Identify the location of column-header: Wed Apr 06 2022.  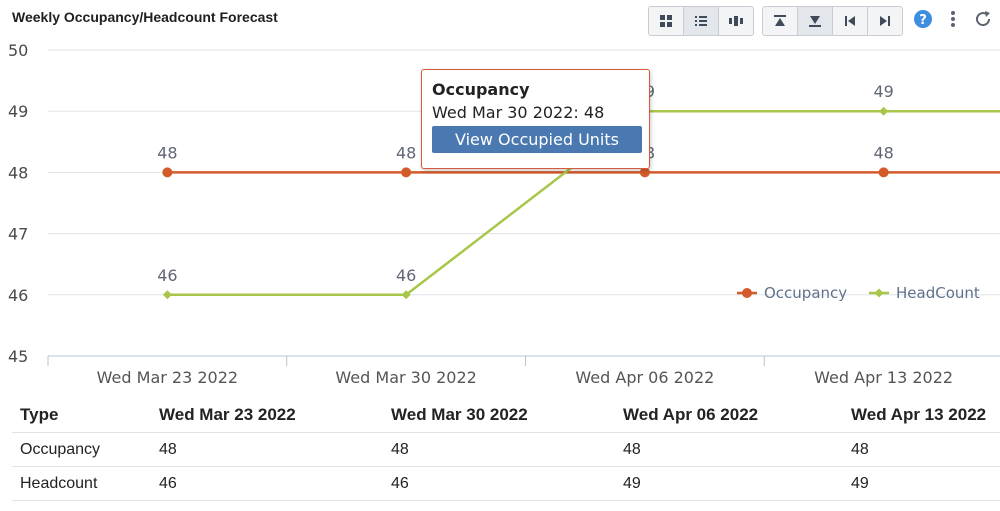
(691, 414).